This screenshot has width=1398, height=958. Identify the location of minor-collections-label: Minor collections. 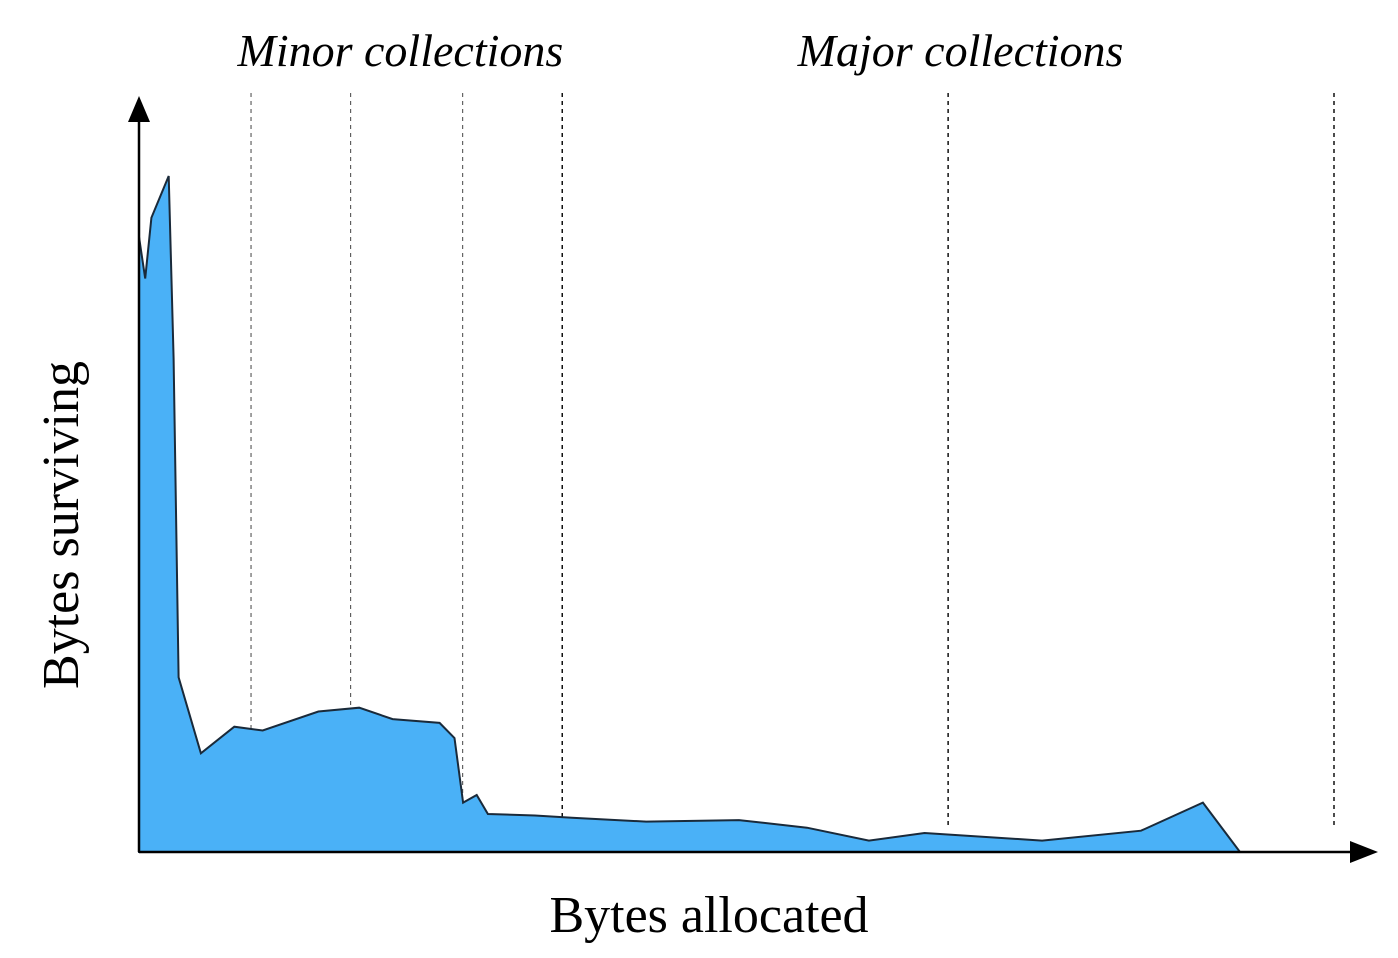
(400, 50).